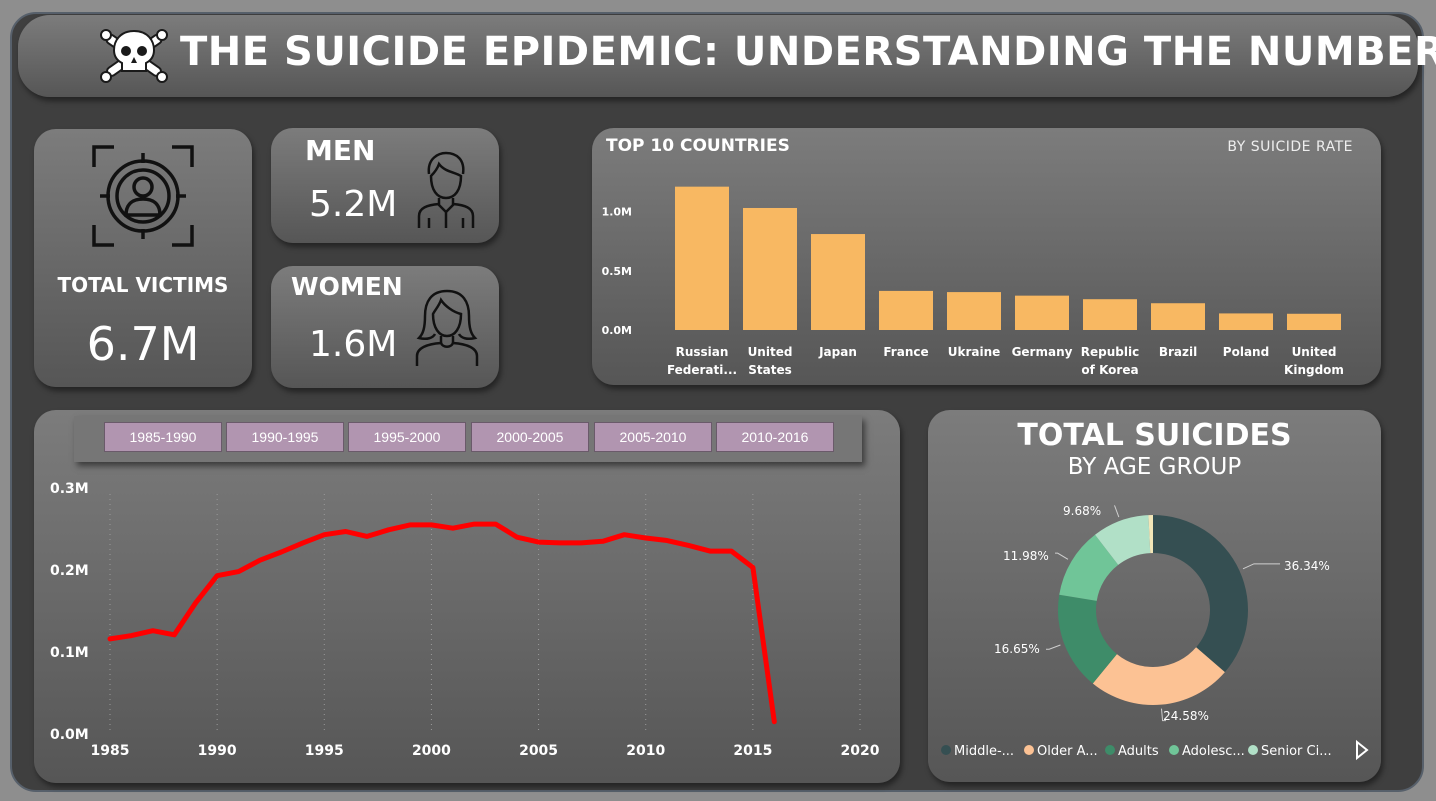 Image resolution: width=1436 pixels, height=801 pixels. I want to click on bar-x-tick-label: States, so click(770, 370).